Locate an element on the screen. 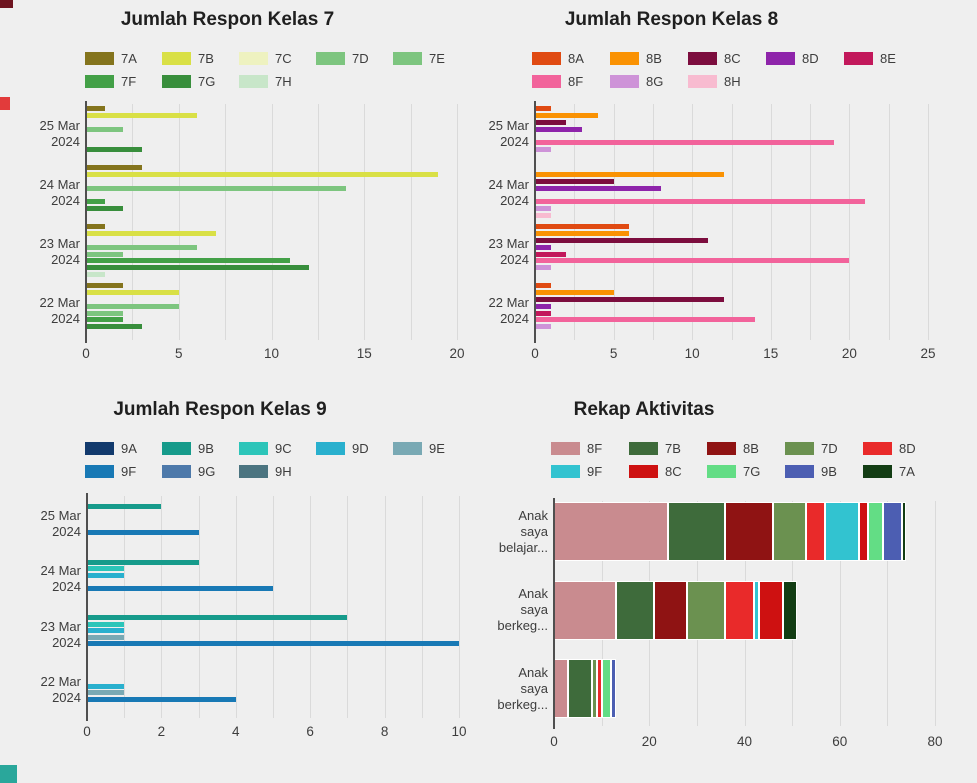 Image resolution: width=977 pixels, height=783 pixels. segment-7B-row2 is located at coordinates (634, 610).